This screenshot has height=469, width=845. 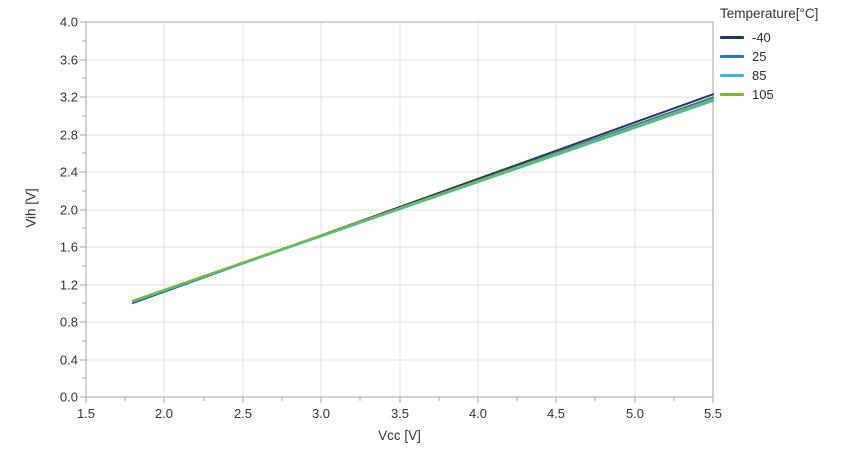 I want to click on y-tick-label: 2.8, so click(x=69, y=135).